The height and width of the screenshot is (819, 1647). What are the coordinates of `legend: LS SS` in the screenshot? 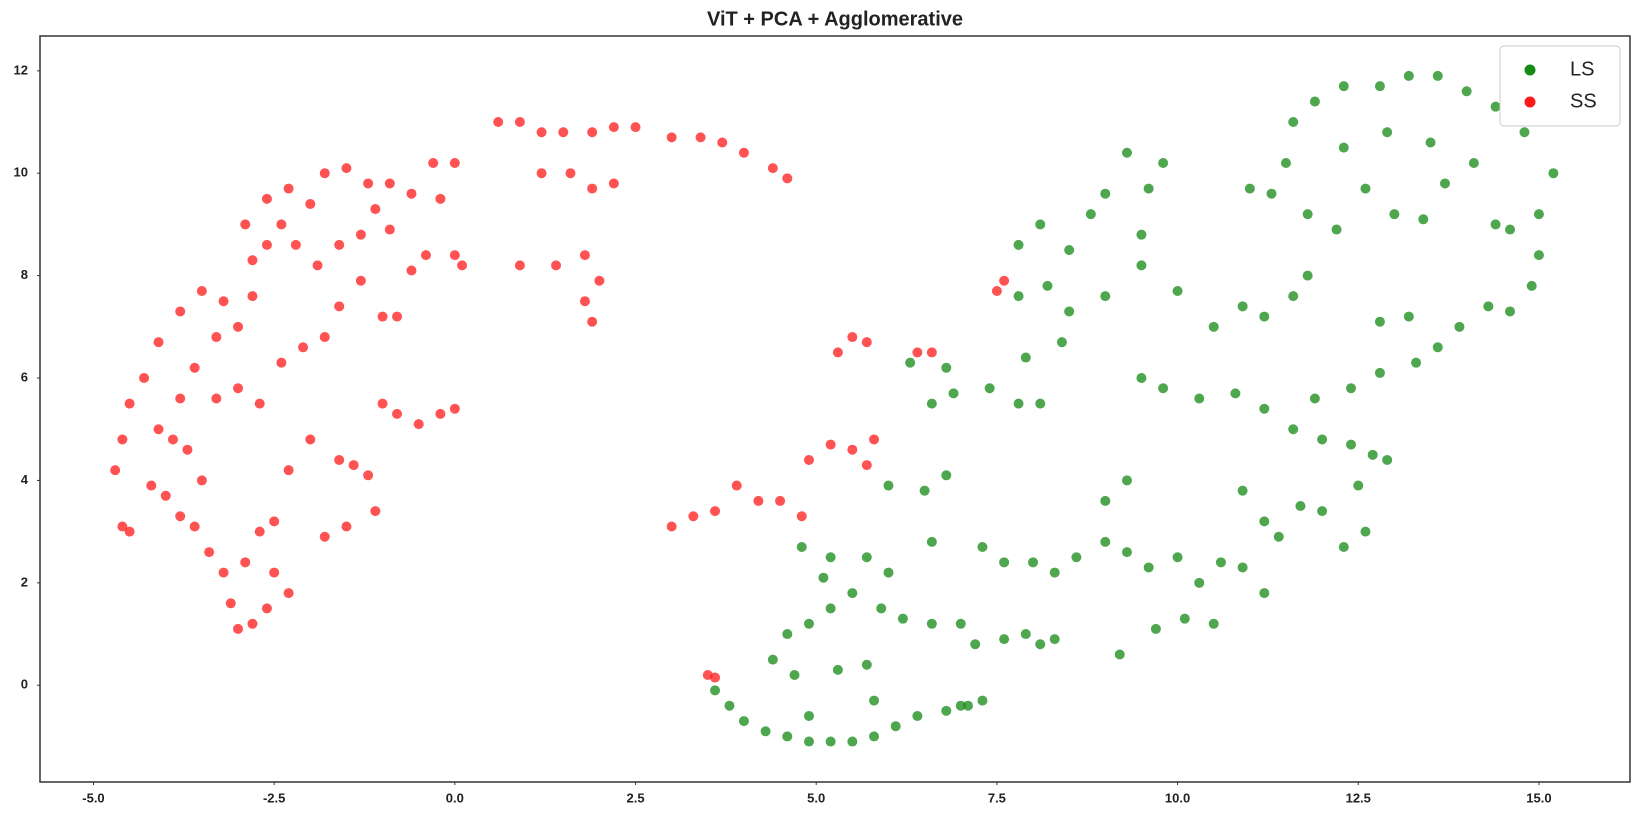 It's located at (1560, 86).